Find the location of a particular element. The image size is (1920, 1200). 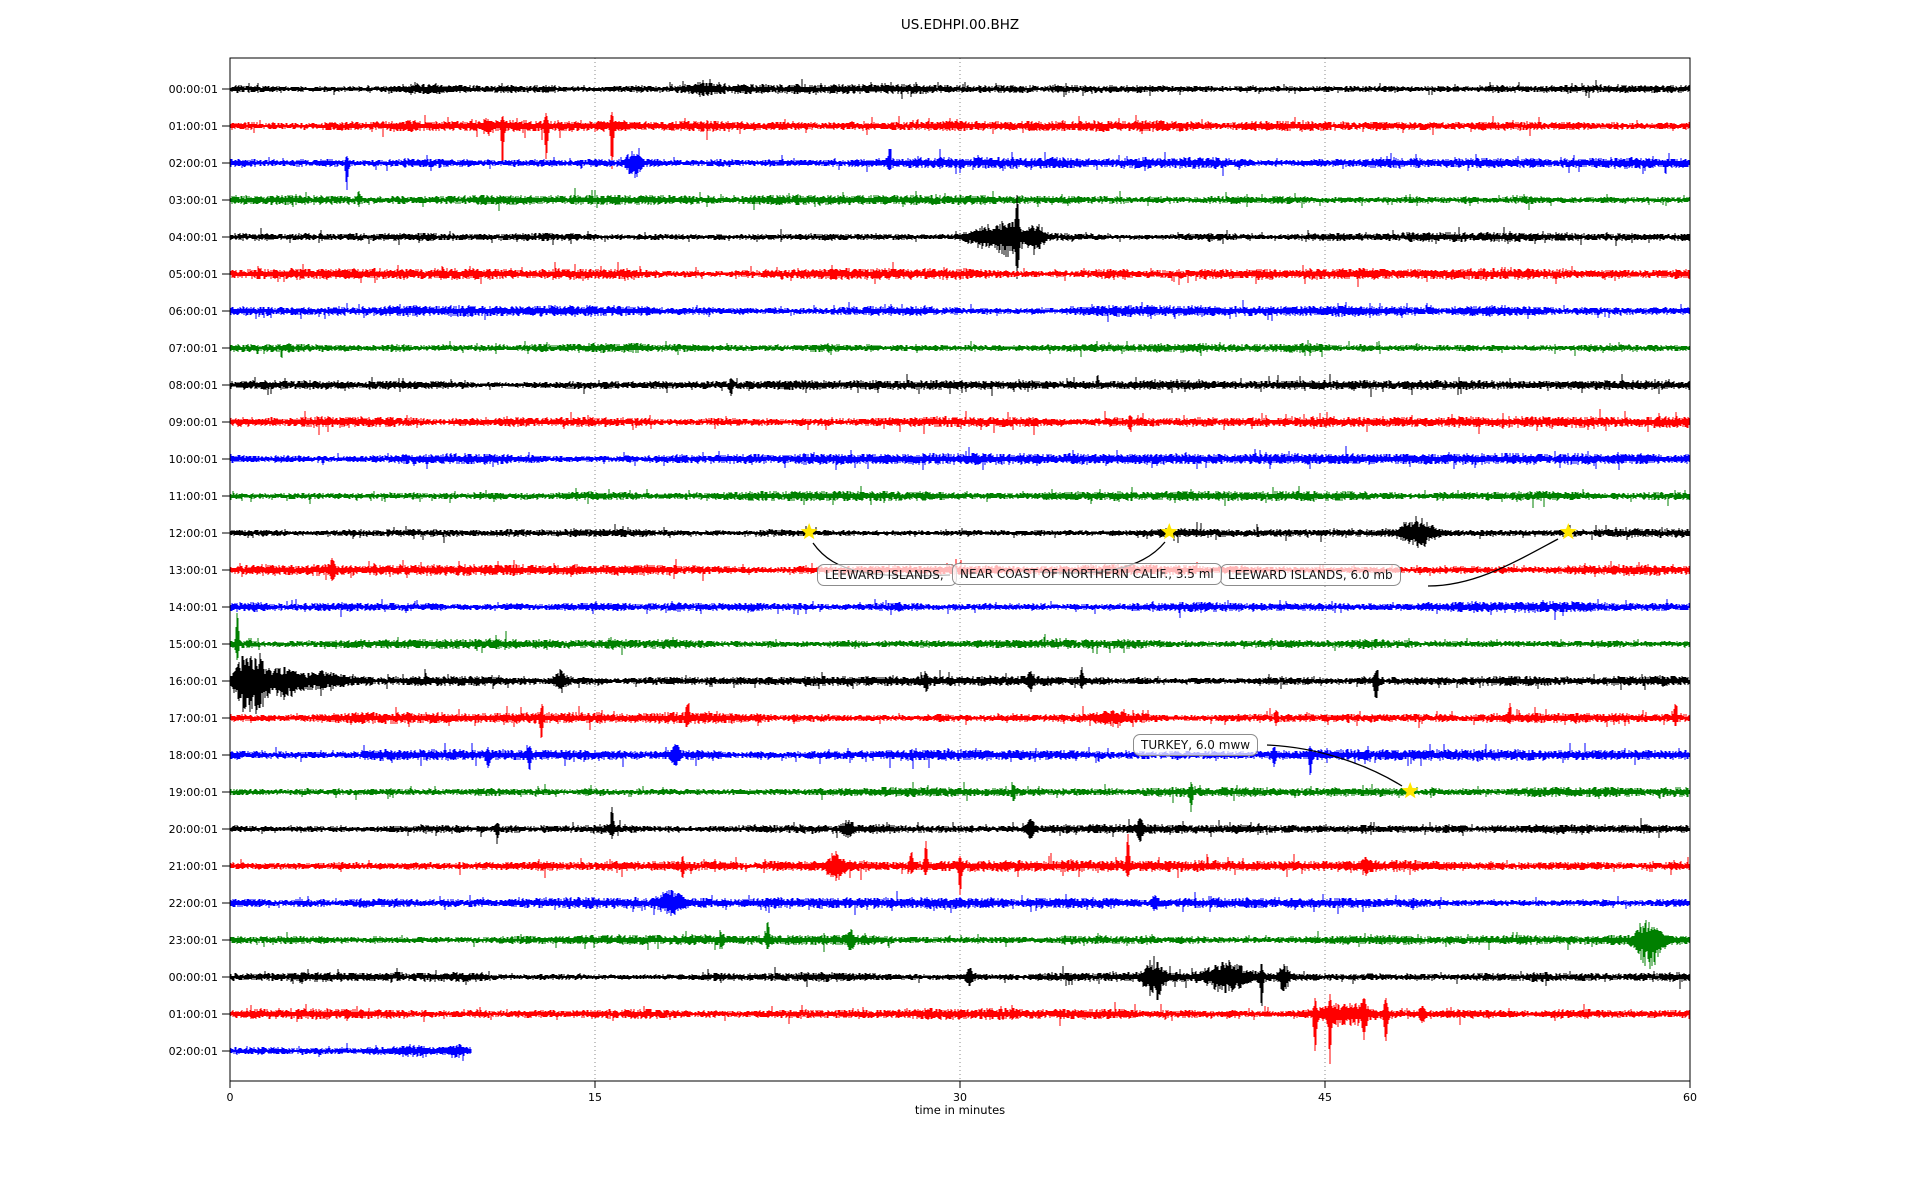

x-tick-label: 15 is located at coordinates (595, 1097).